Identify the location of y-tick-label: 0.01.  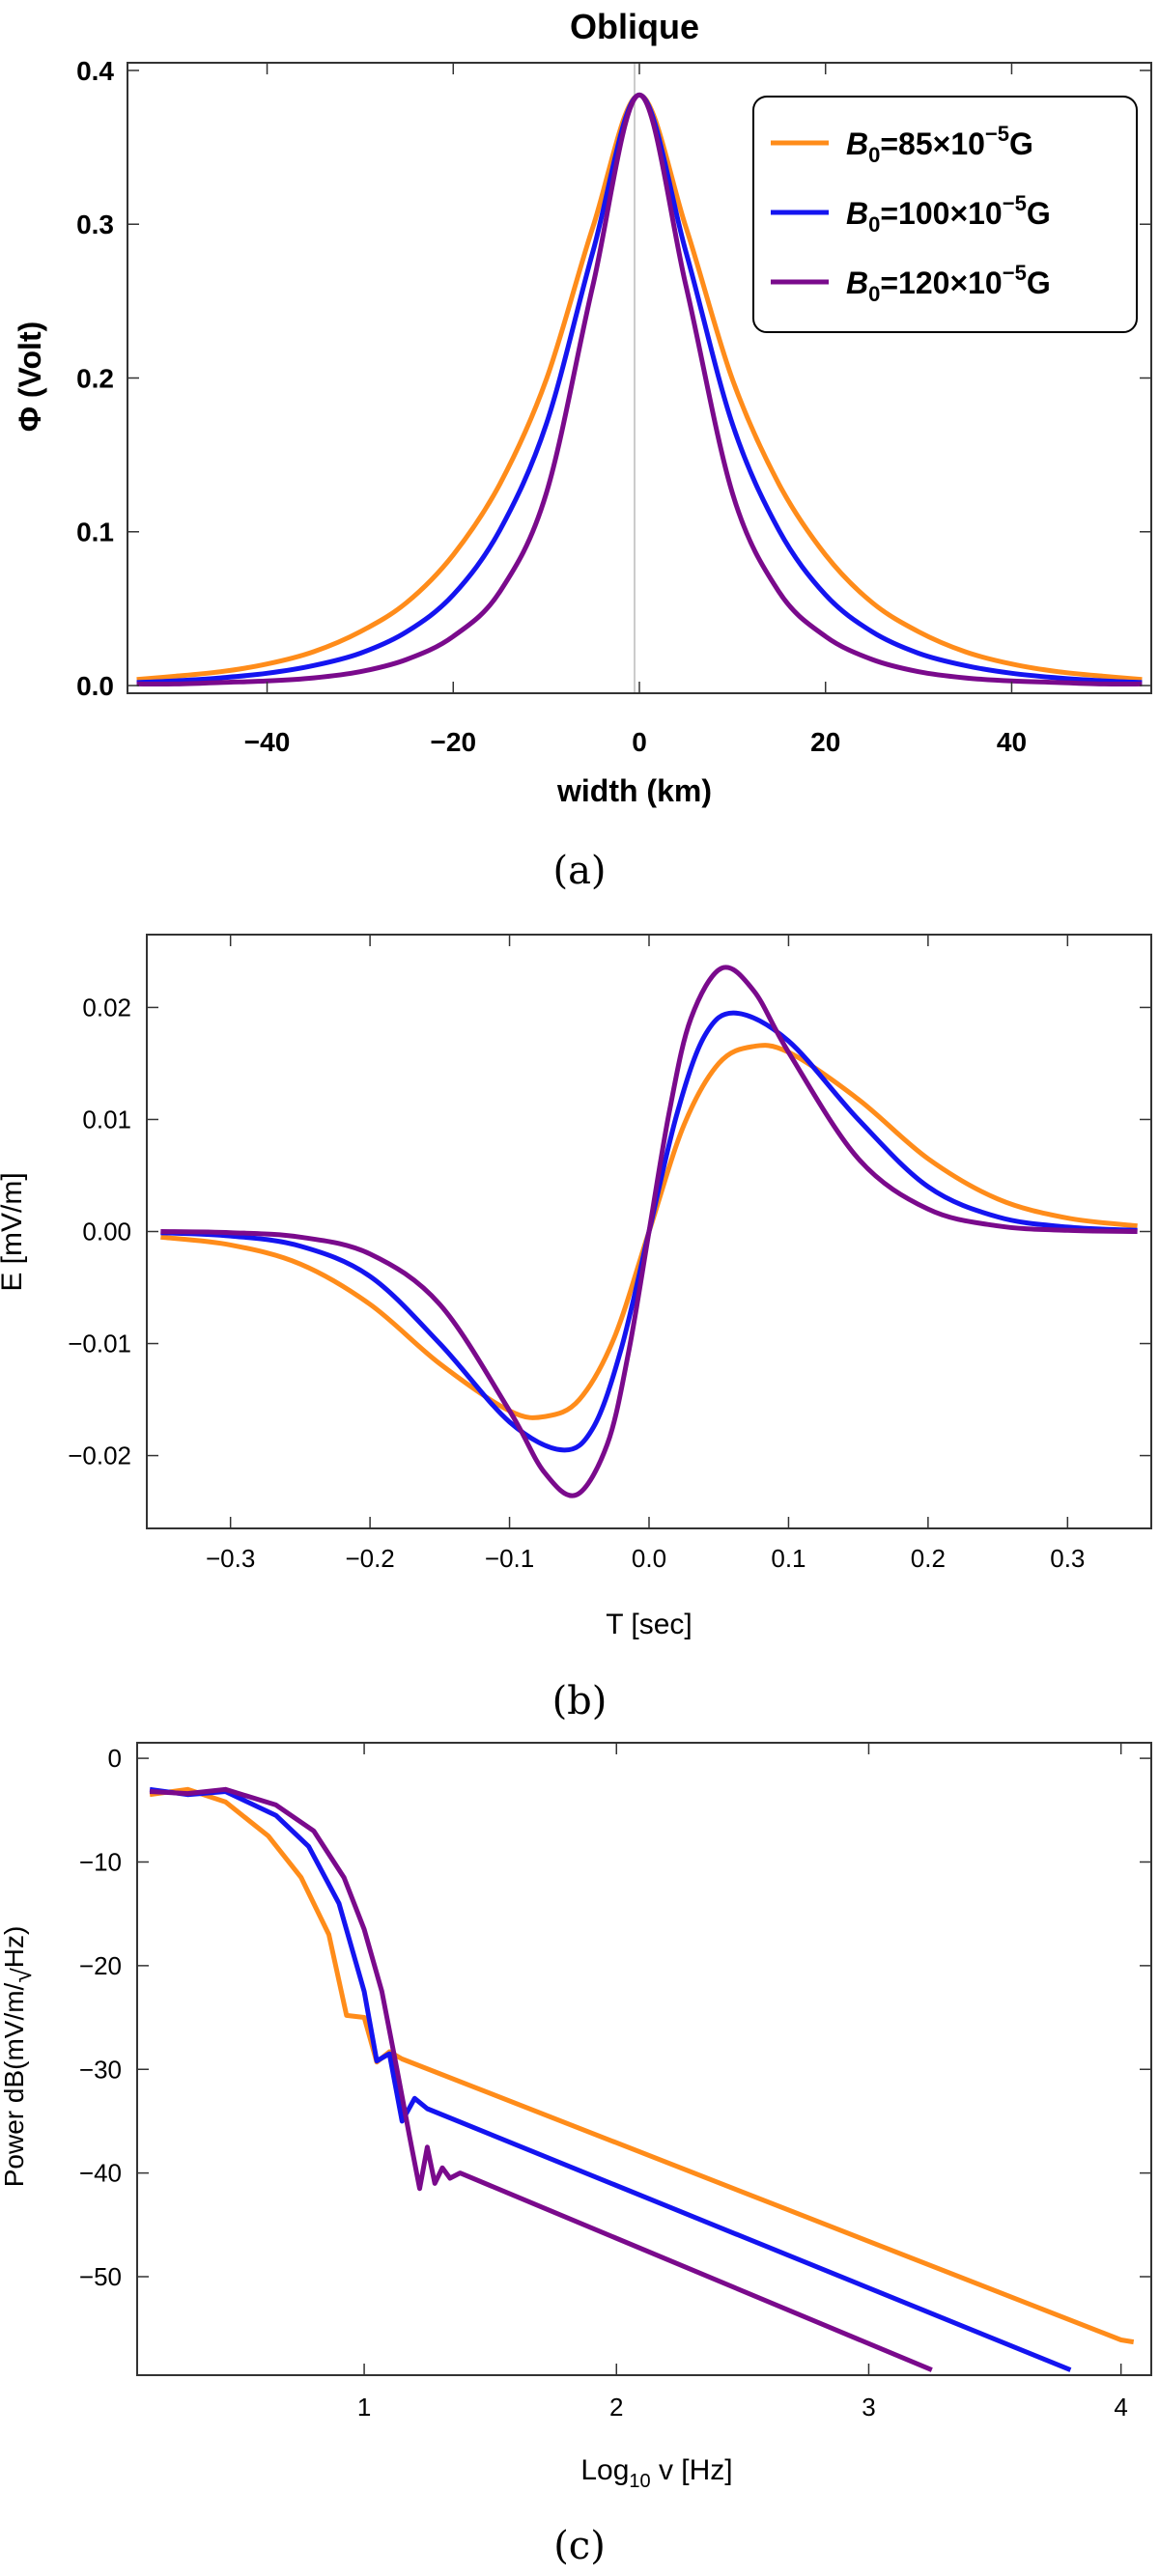
(106, 1120).